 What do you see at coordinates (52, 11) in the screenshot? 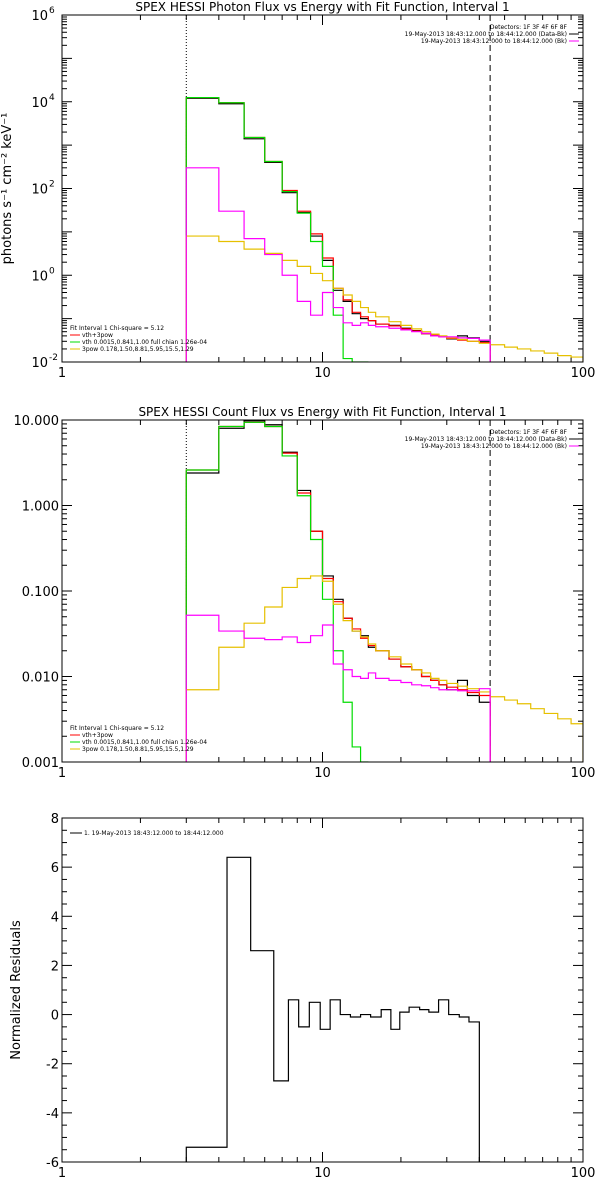
I see `y-tick-exponent: 6` at bounding box center [52, 11].